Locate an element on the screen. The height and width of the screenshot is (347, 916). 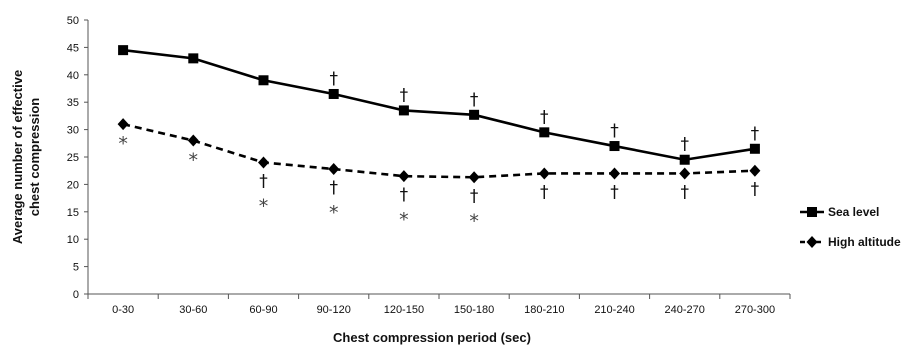
legend-label-high-altitude: High altitude is located at coordinates (864, 242).